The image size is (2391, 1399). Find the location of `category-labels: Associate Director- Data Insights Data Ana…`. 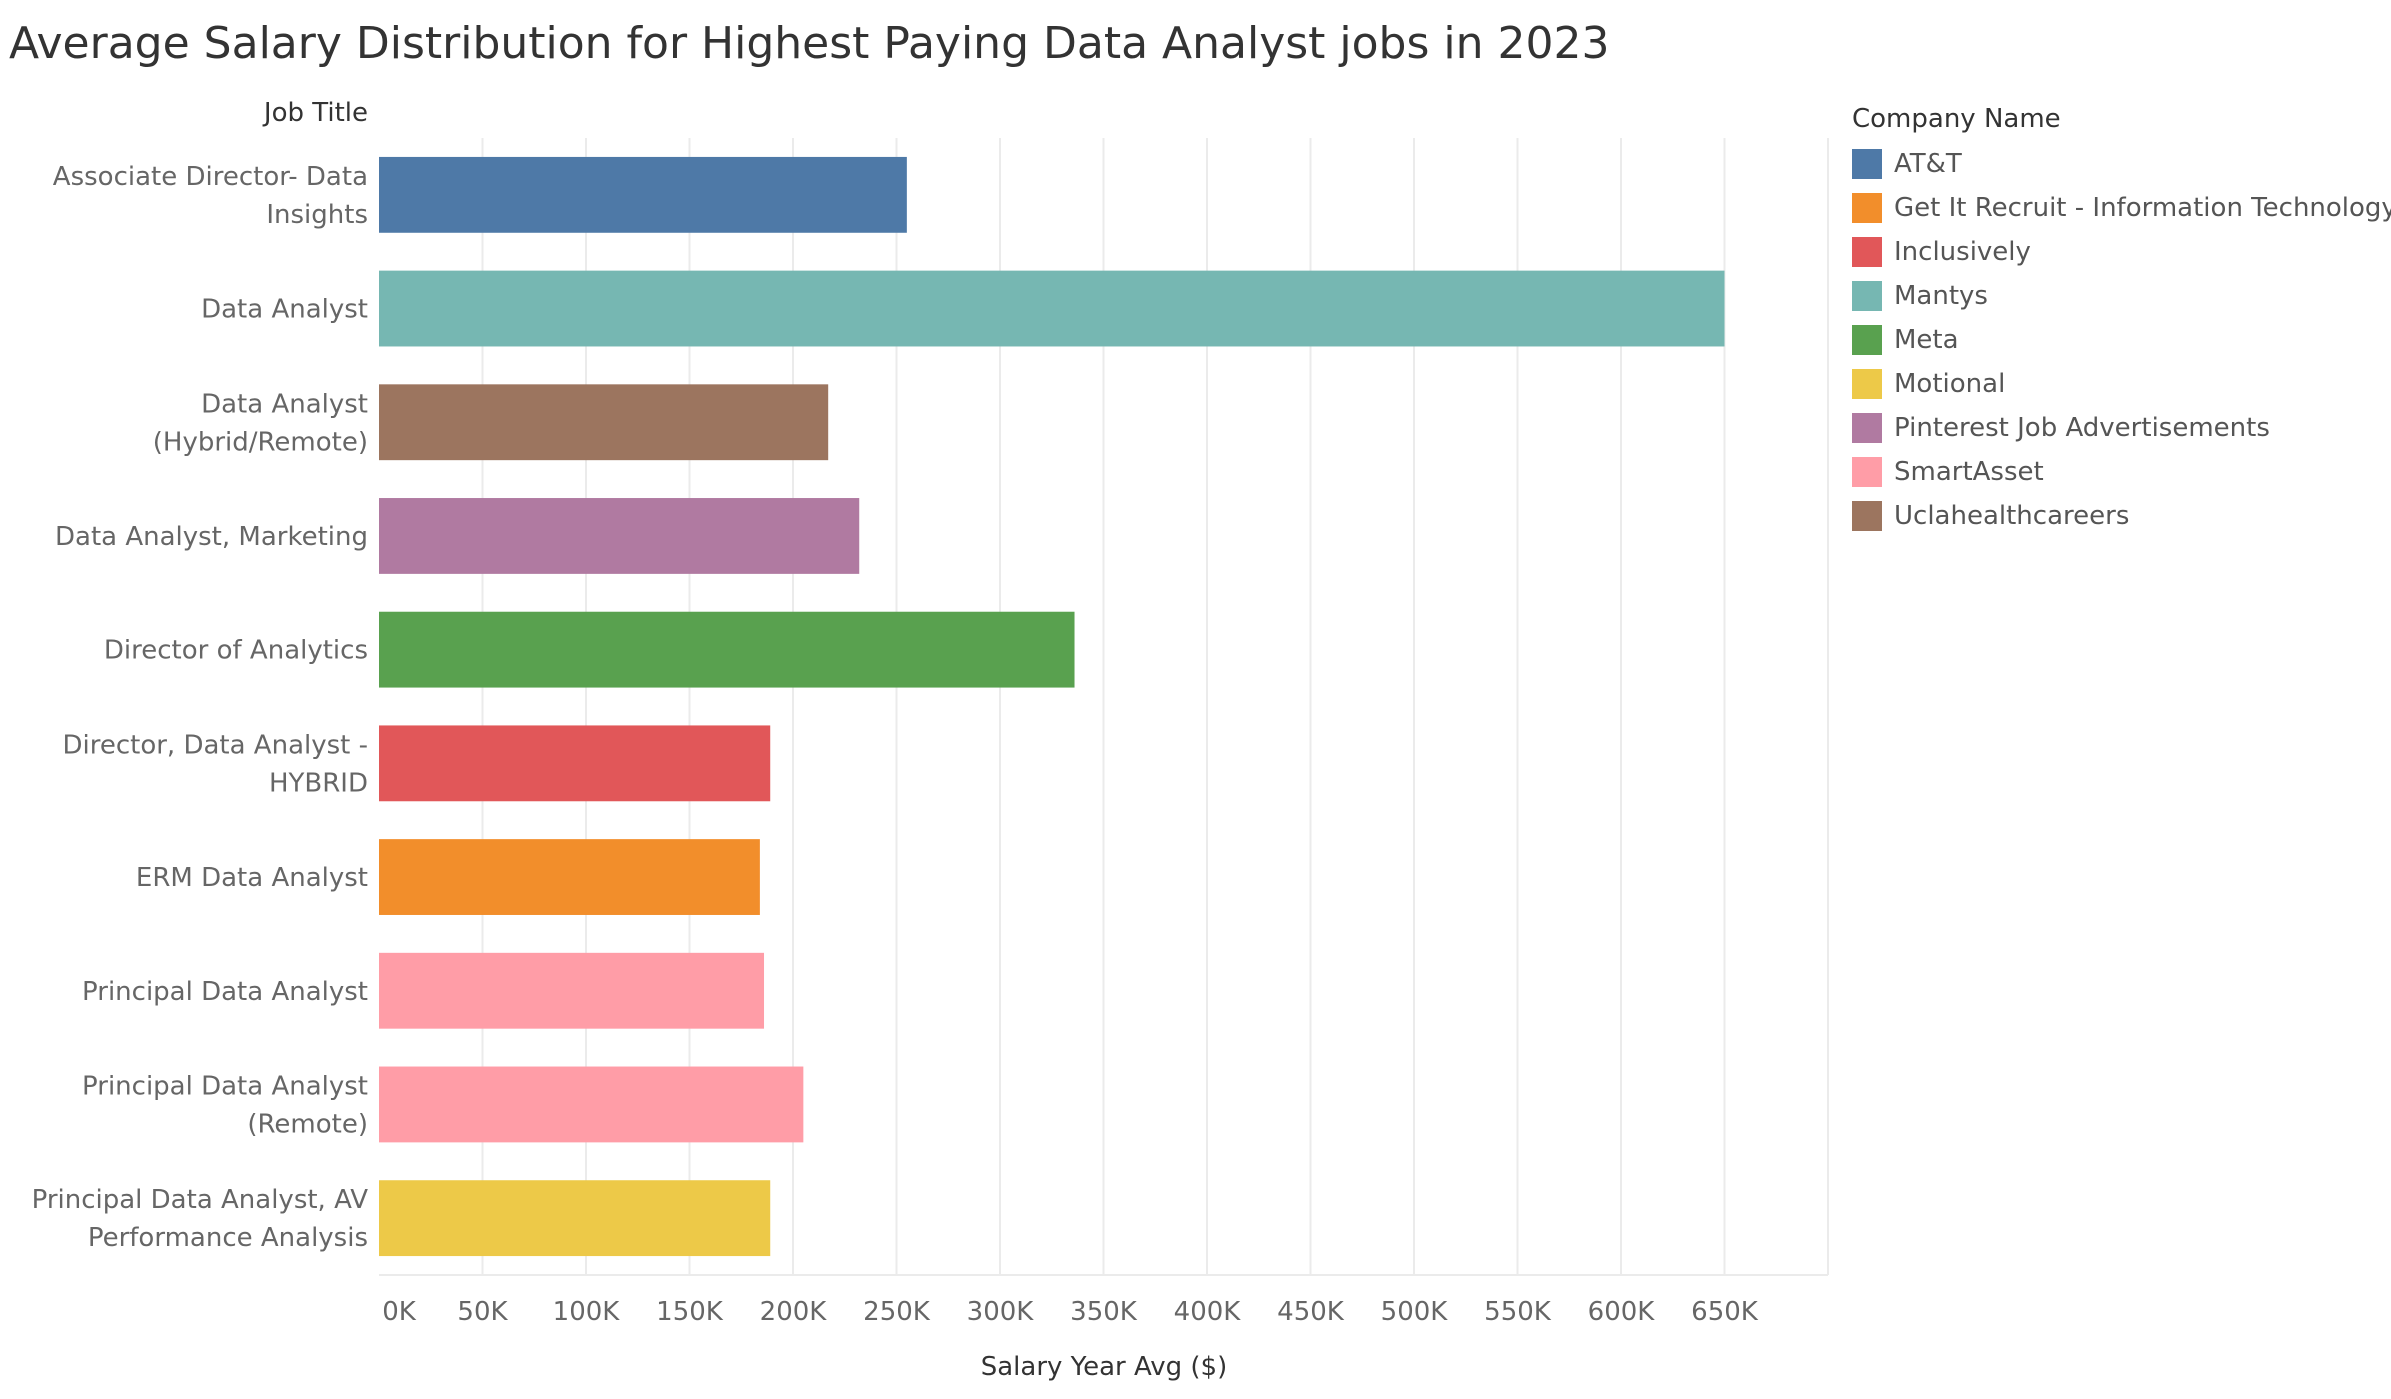

category-labels: Associate Director- Data Insights Data Ana… is located at coordinates (200, 707).